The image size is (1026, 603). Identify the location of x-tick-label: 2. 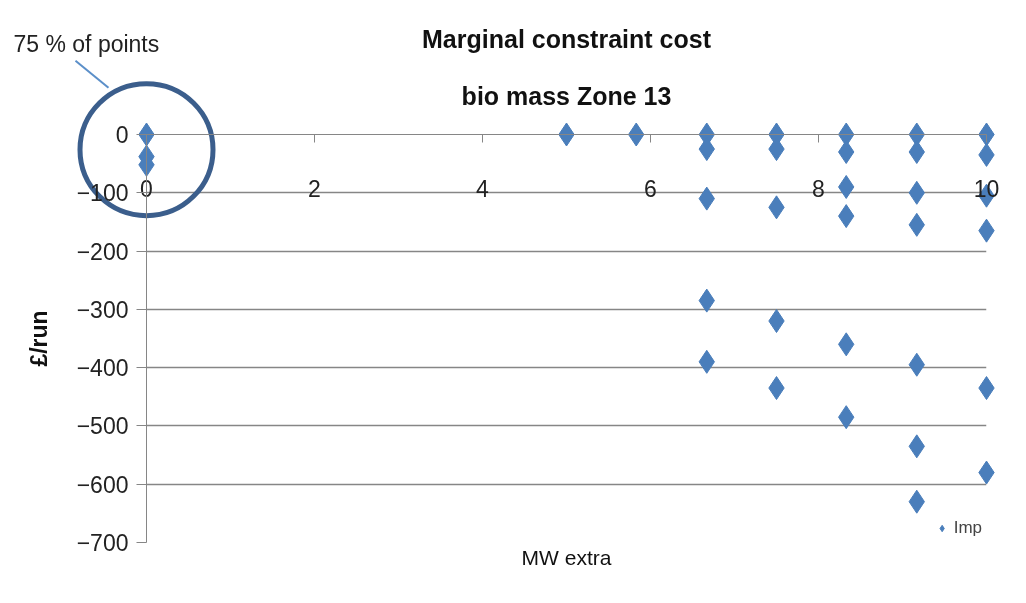
(314, 188).